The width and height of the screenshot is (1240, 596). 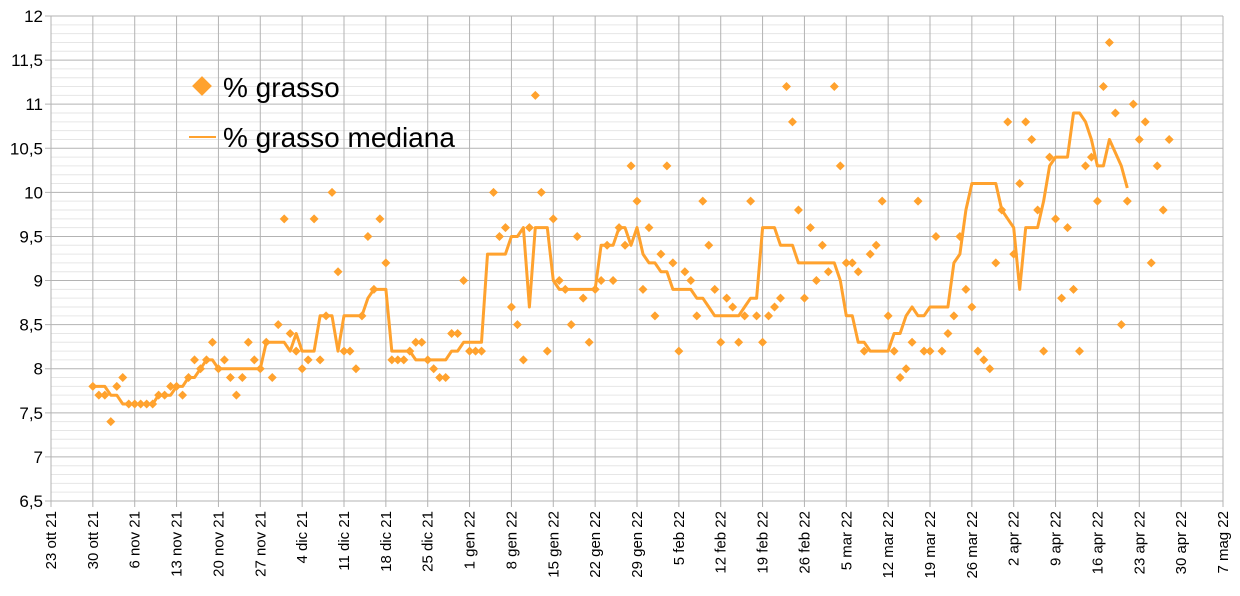 I want to click on y-tick-label: 9,5, so click(x=31, y=236).